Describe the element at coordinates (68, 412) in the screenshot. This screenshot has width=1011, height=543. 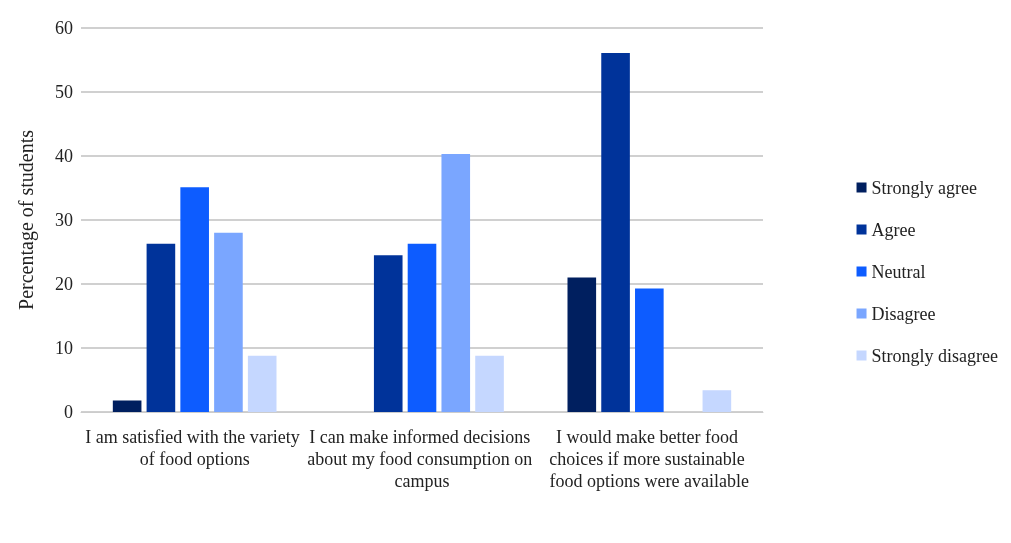
I see `y-tick-label: 0` at that location.